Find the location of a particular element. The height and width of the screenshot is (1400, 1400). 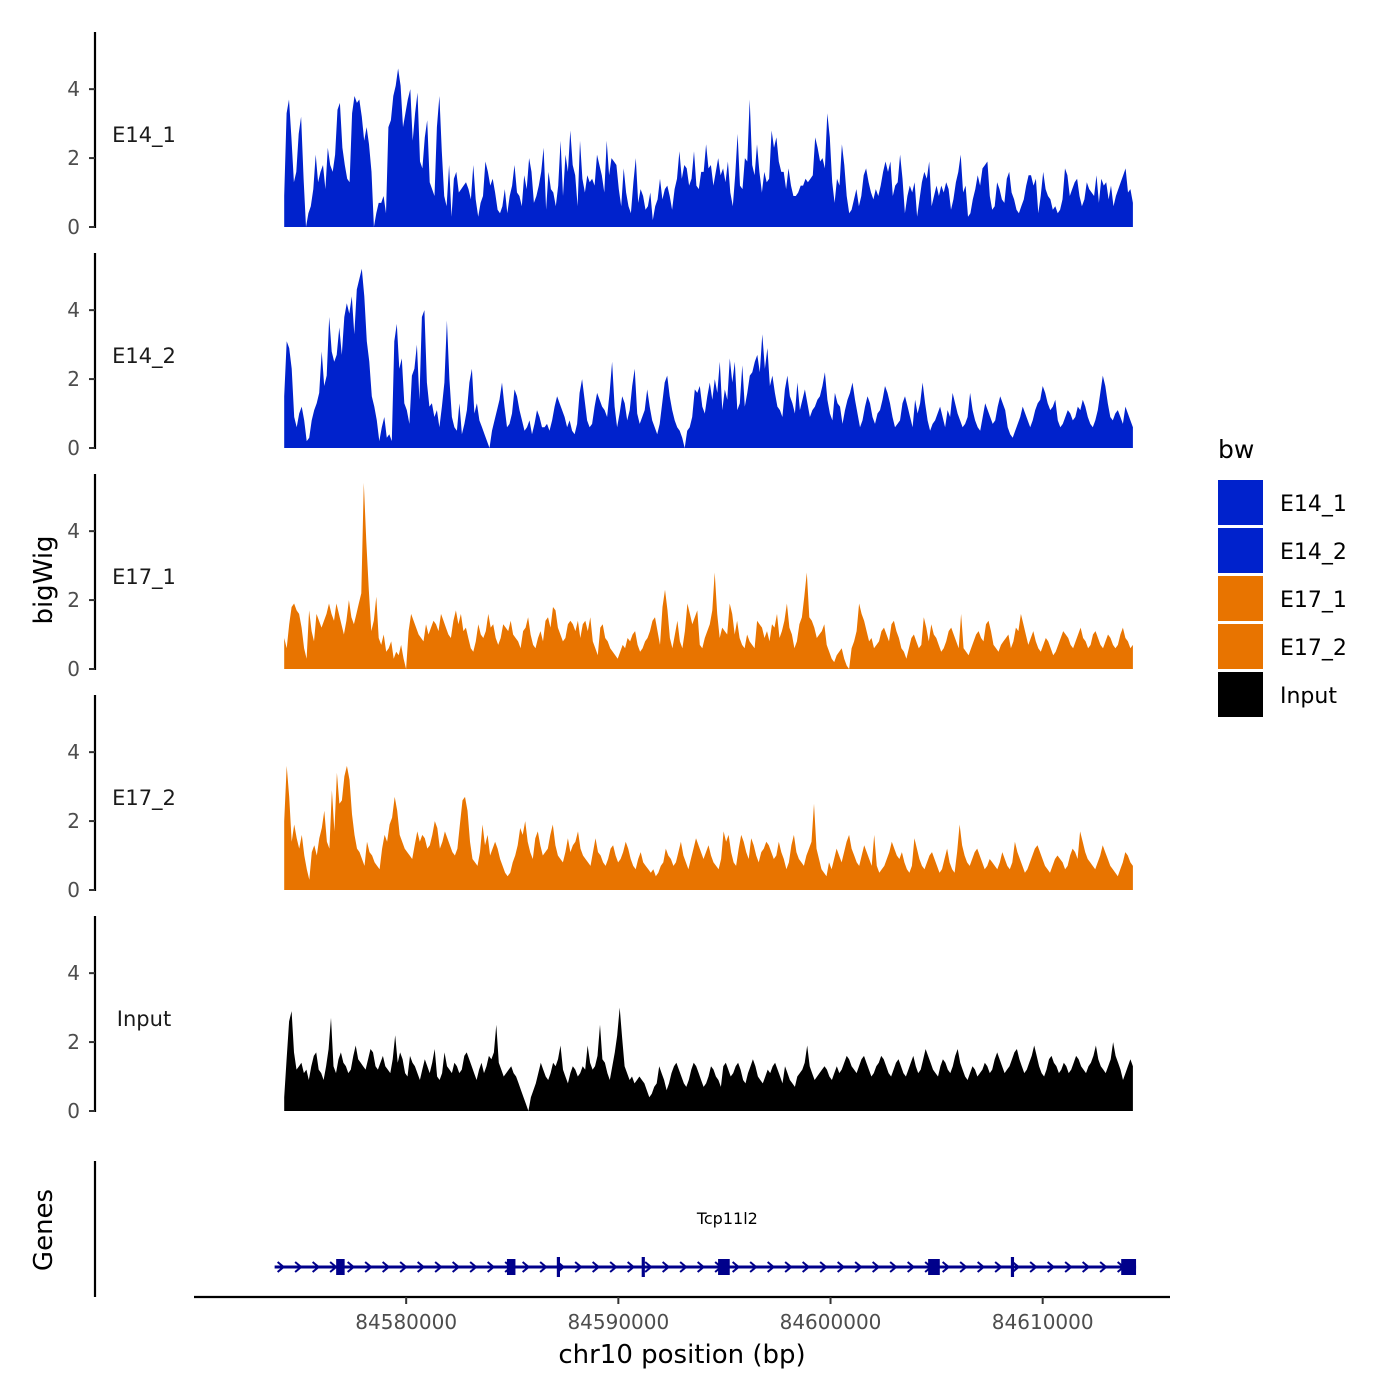

track-label: E17_2 is located at coordinates (144, 798).